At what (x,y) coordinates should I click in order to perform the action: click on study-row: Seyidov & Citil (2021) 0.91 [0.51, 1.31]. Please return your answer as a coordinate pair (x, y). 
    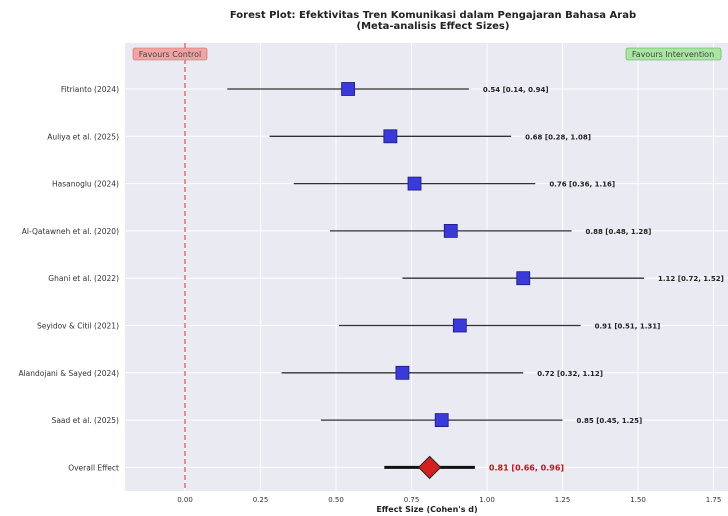
    Looking at the image, I should click on (349, 325).